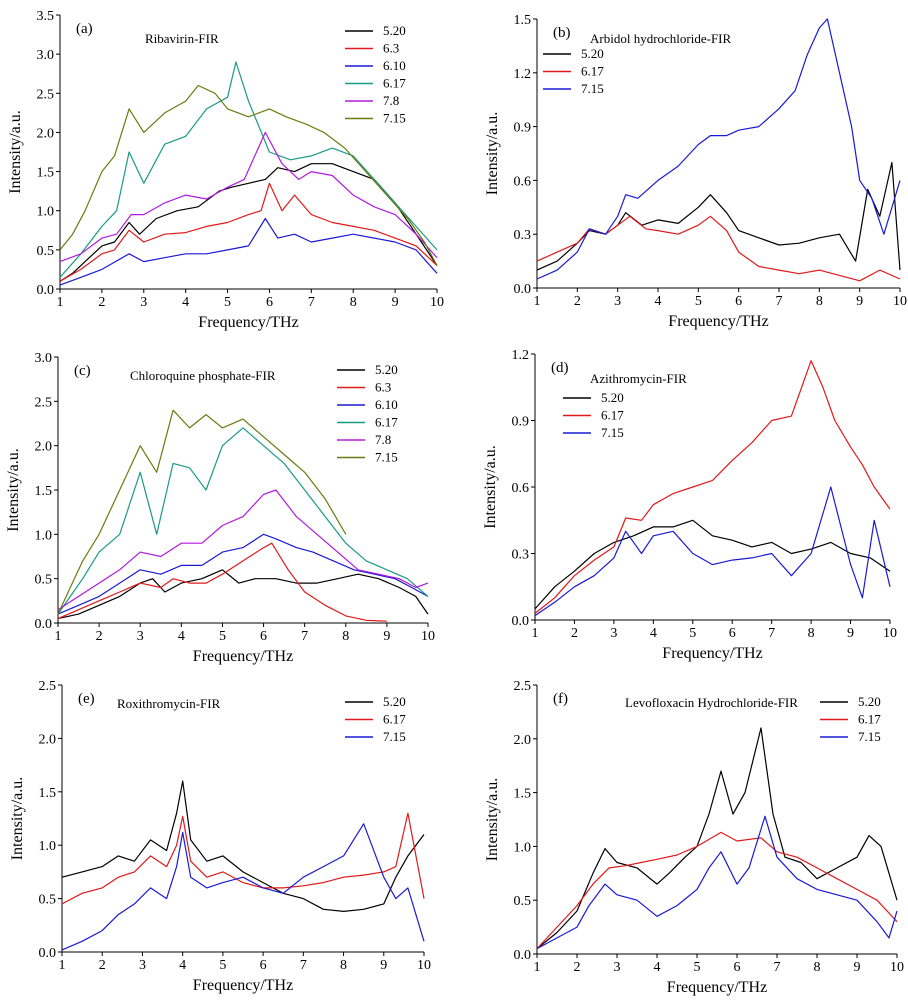 The height and width of the screenshot is (1000, 908). What do you see at coordinates (46, 55) in the screenshot?
I see `y-tick-label: 3.0` at bounding box center [46, 55].